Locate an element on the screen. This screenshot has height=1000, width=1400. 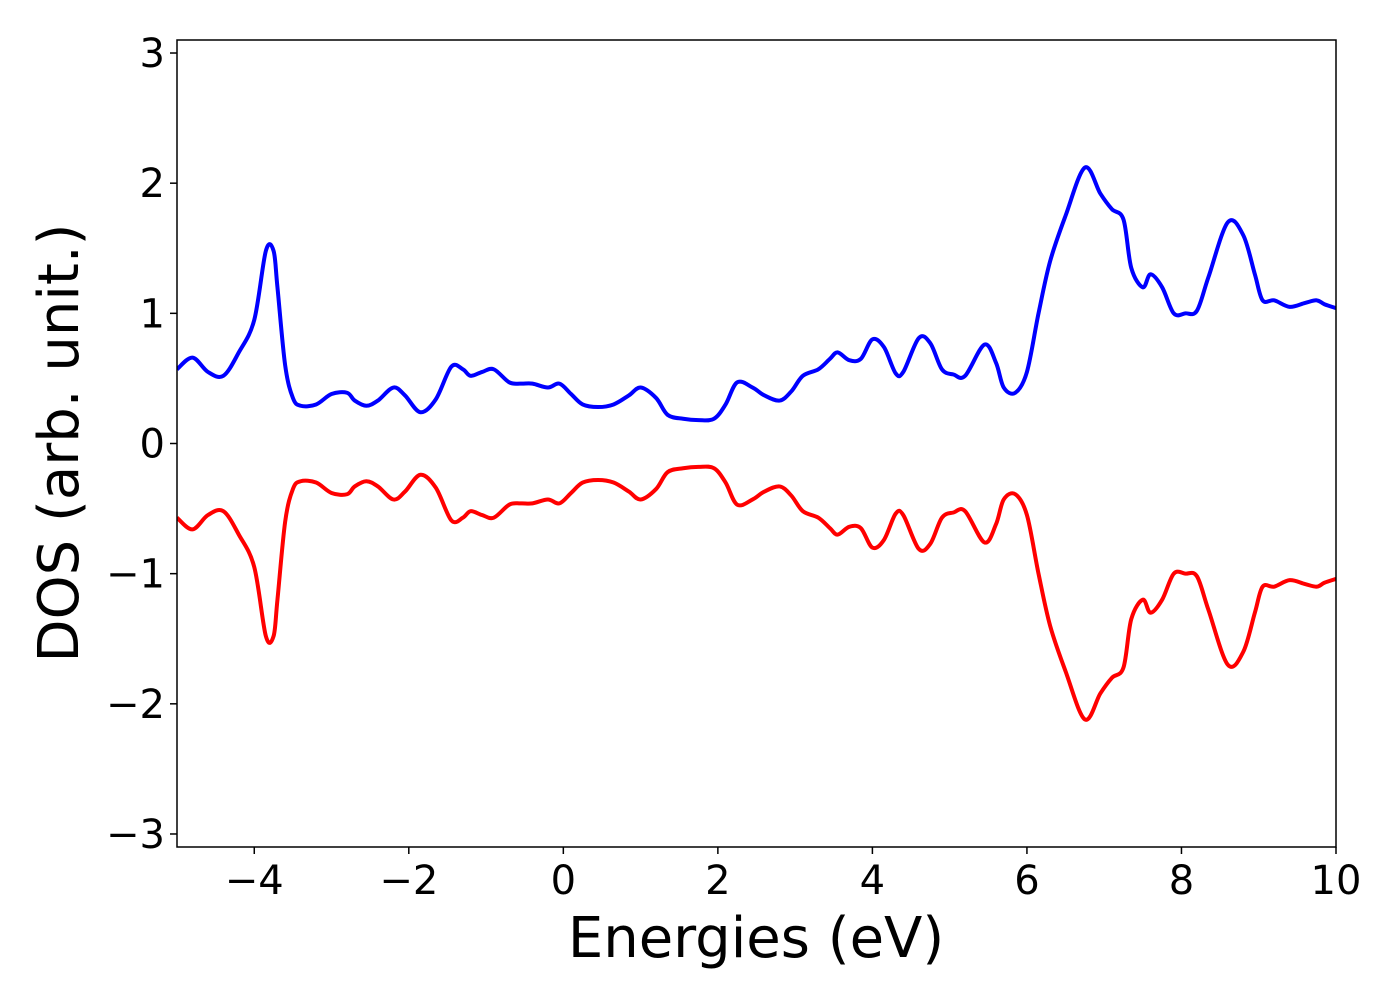
x-tick-label: 0 is located at coordinates (563, 881).